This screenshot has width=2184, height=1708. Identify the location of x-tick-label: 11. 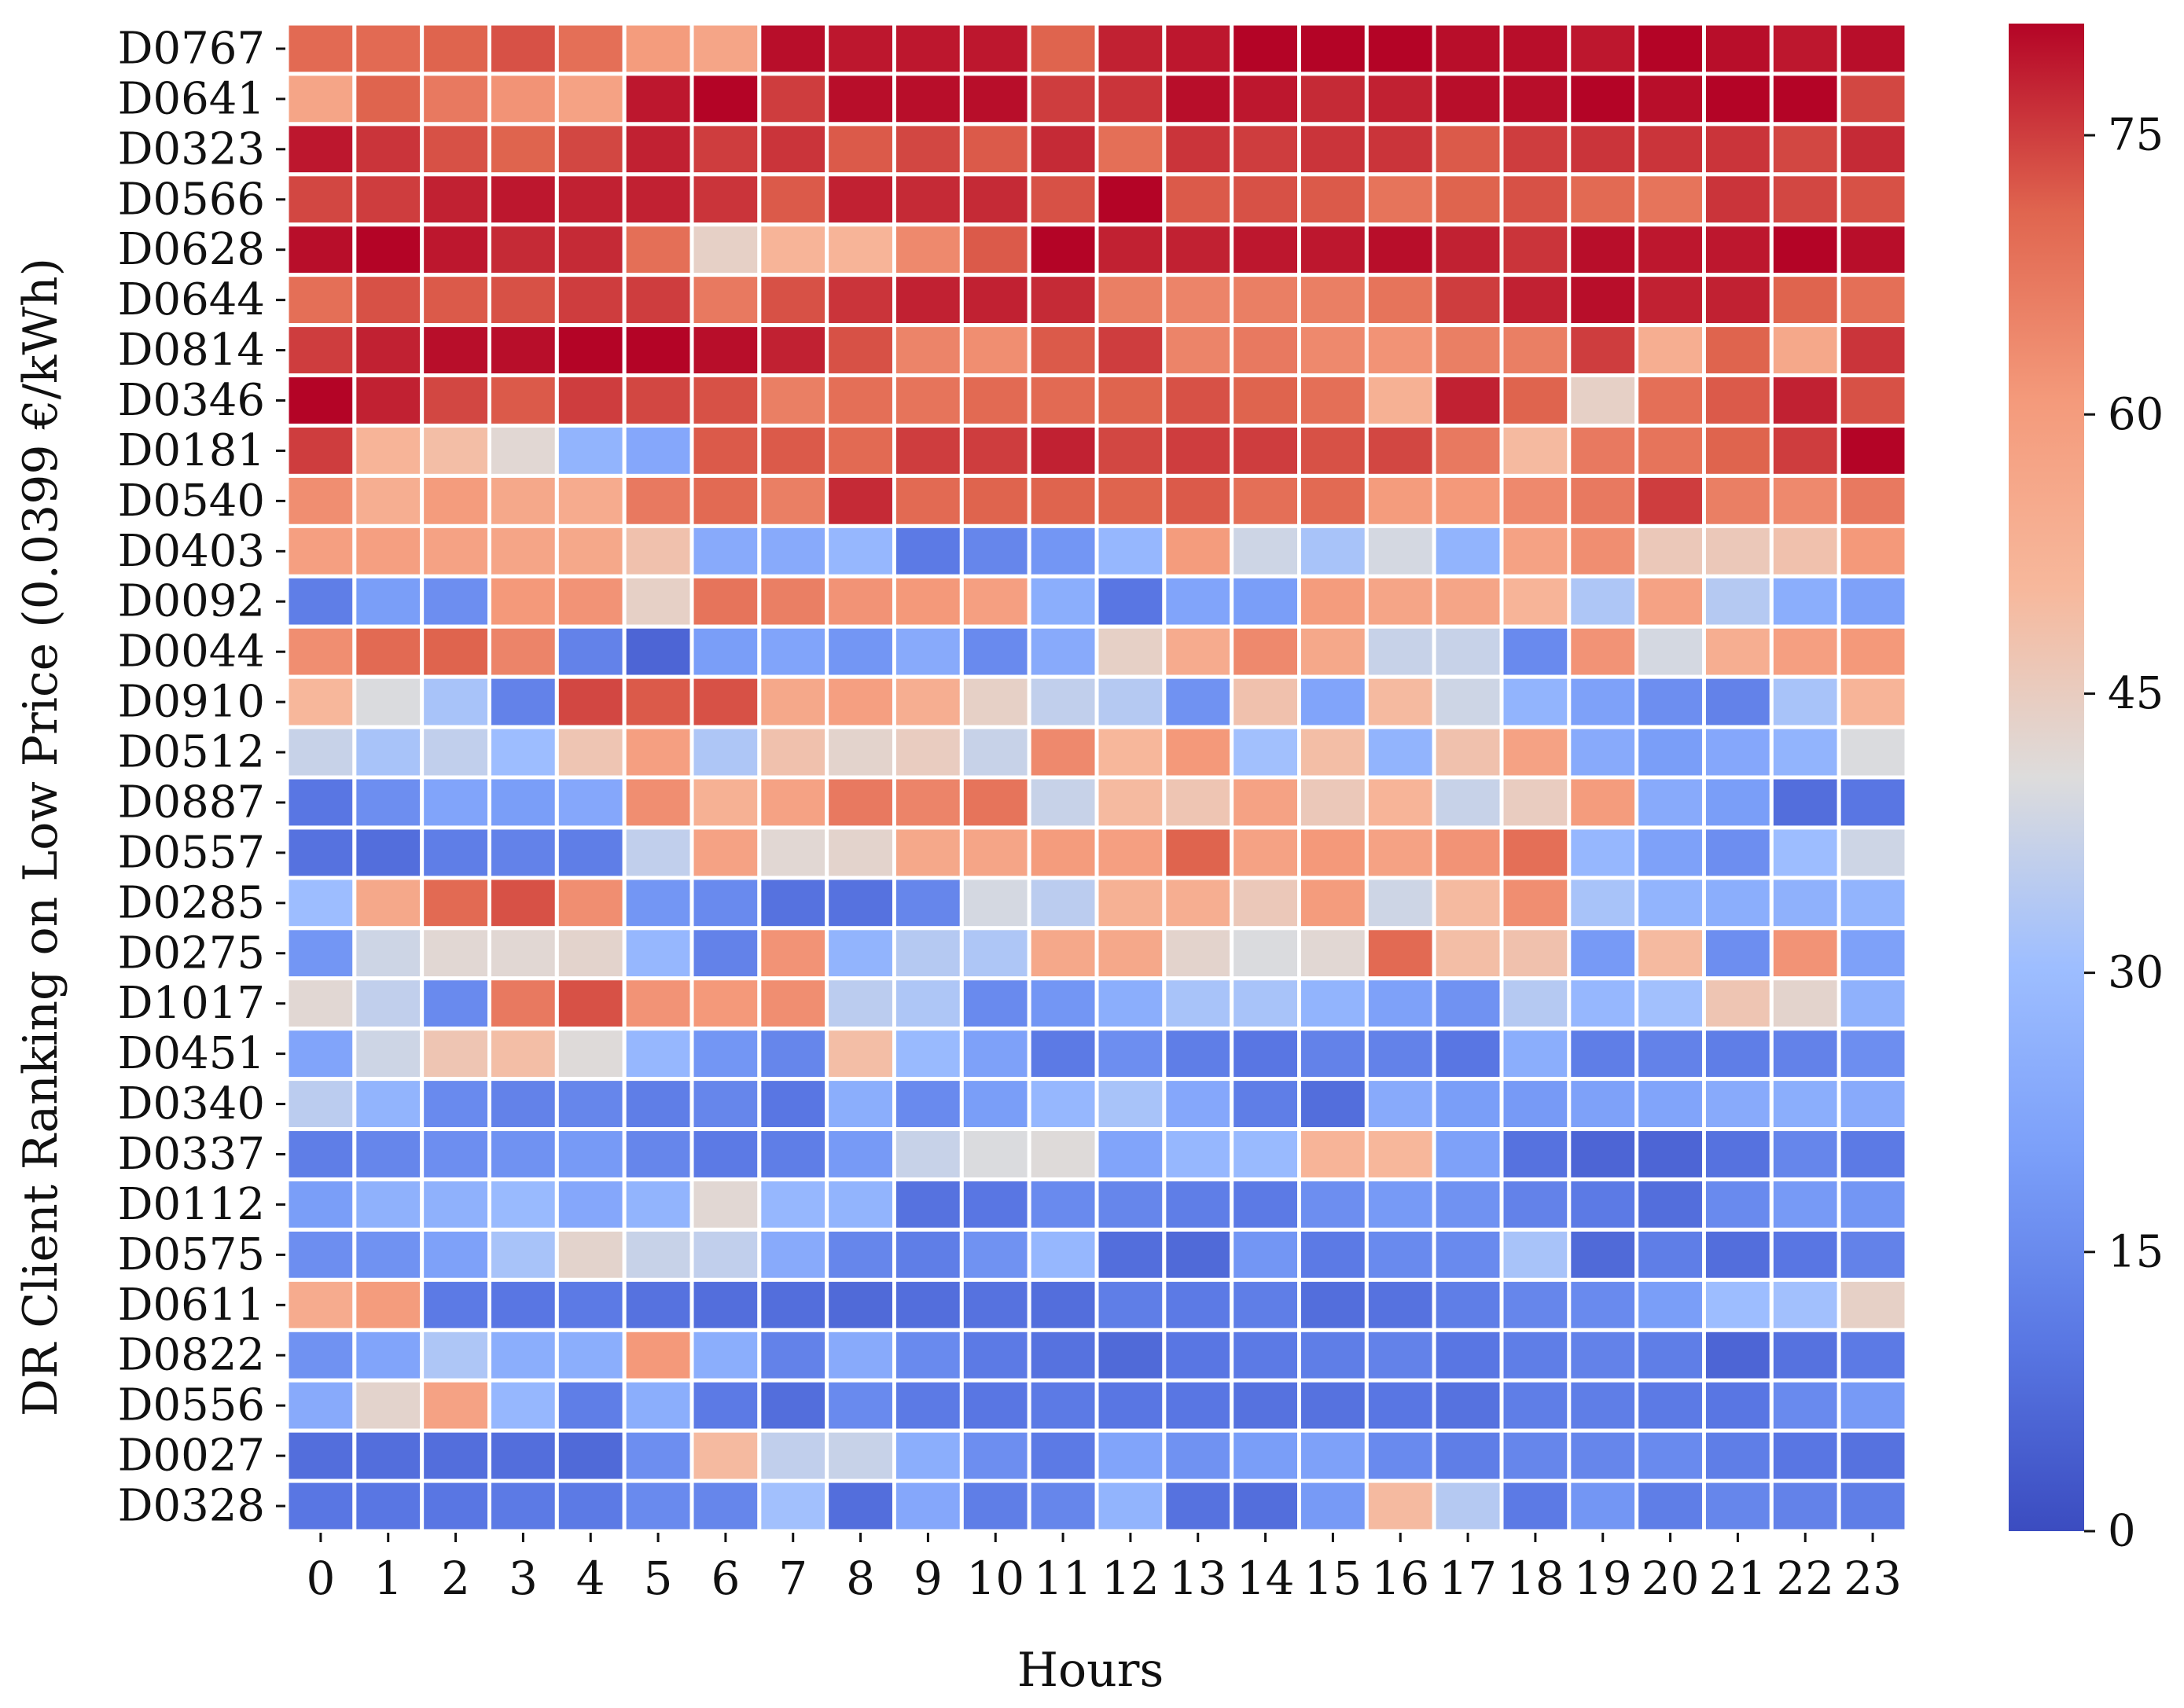
(1063, 1578).